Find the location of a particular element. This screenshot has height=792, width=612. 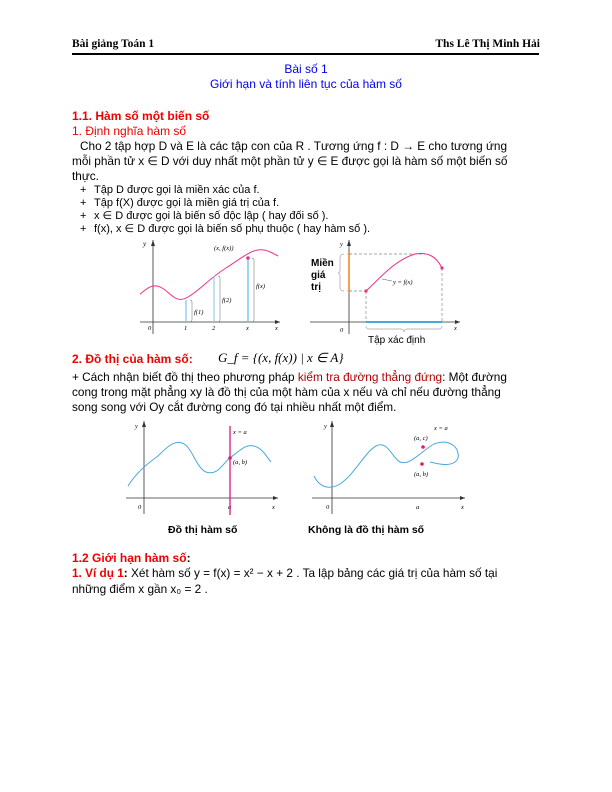

svg-text: f(2) is located at coordinates (226, 300).